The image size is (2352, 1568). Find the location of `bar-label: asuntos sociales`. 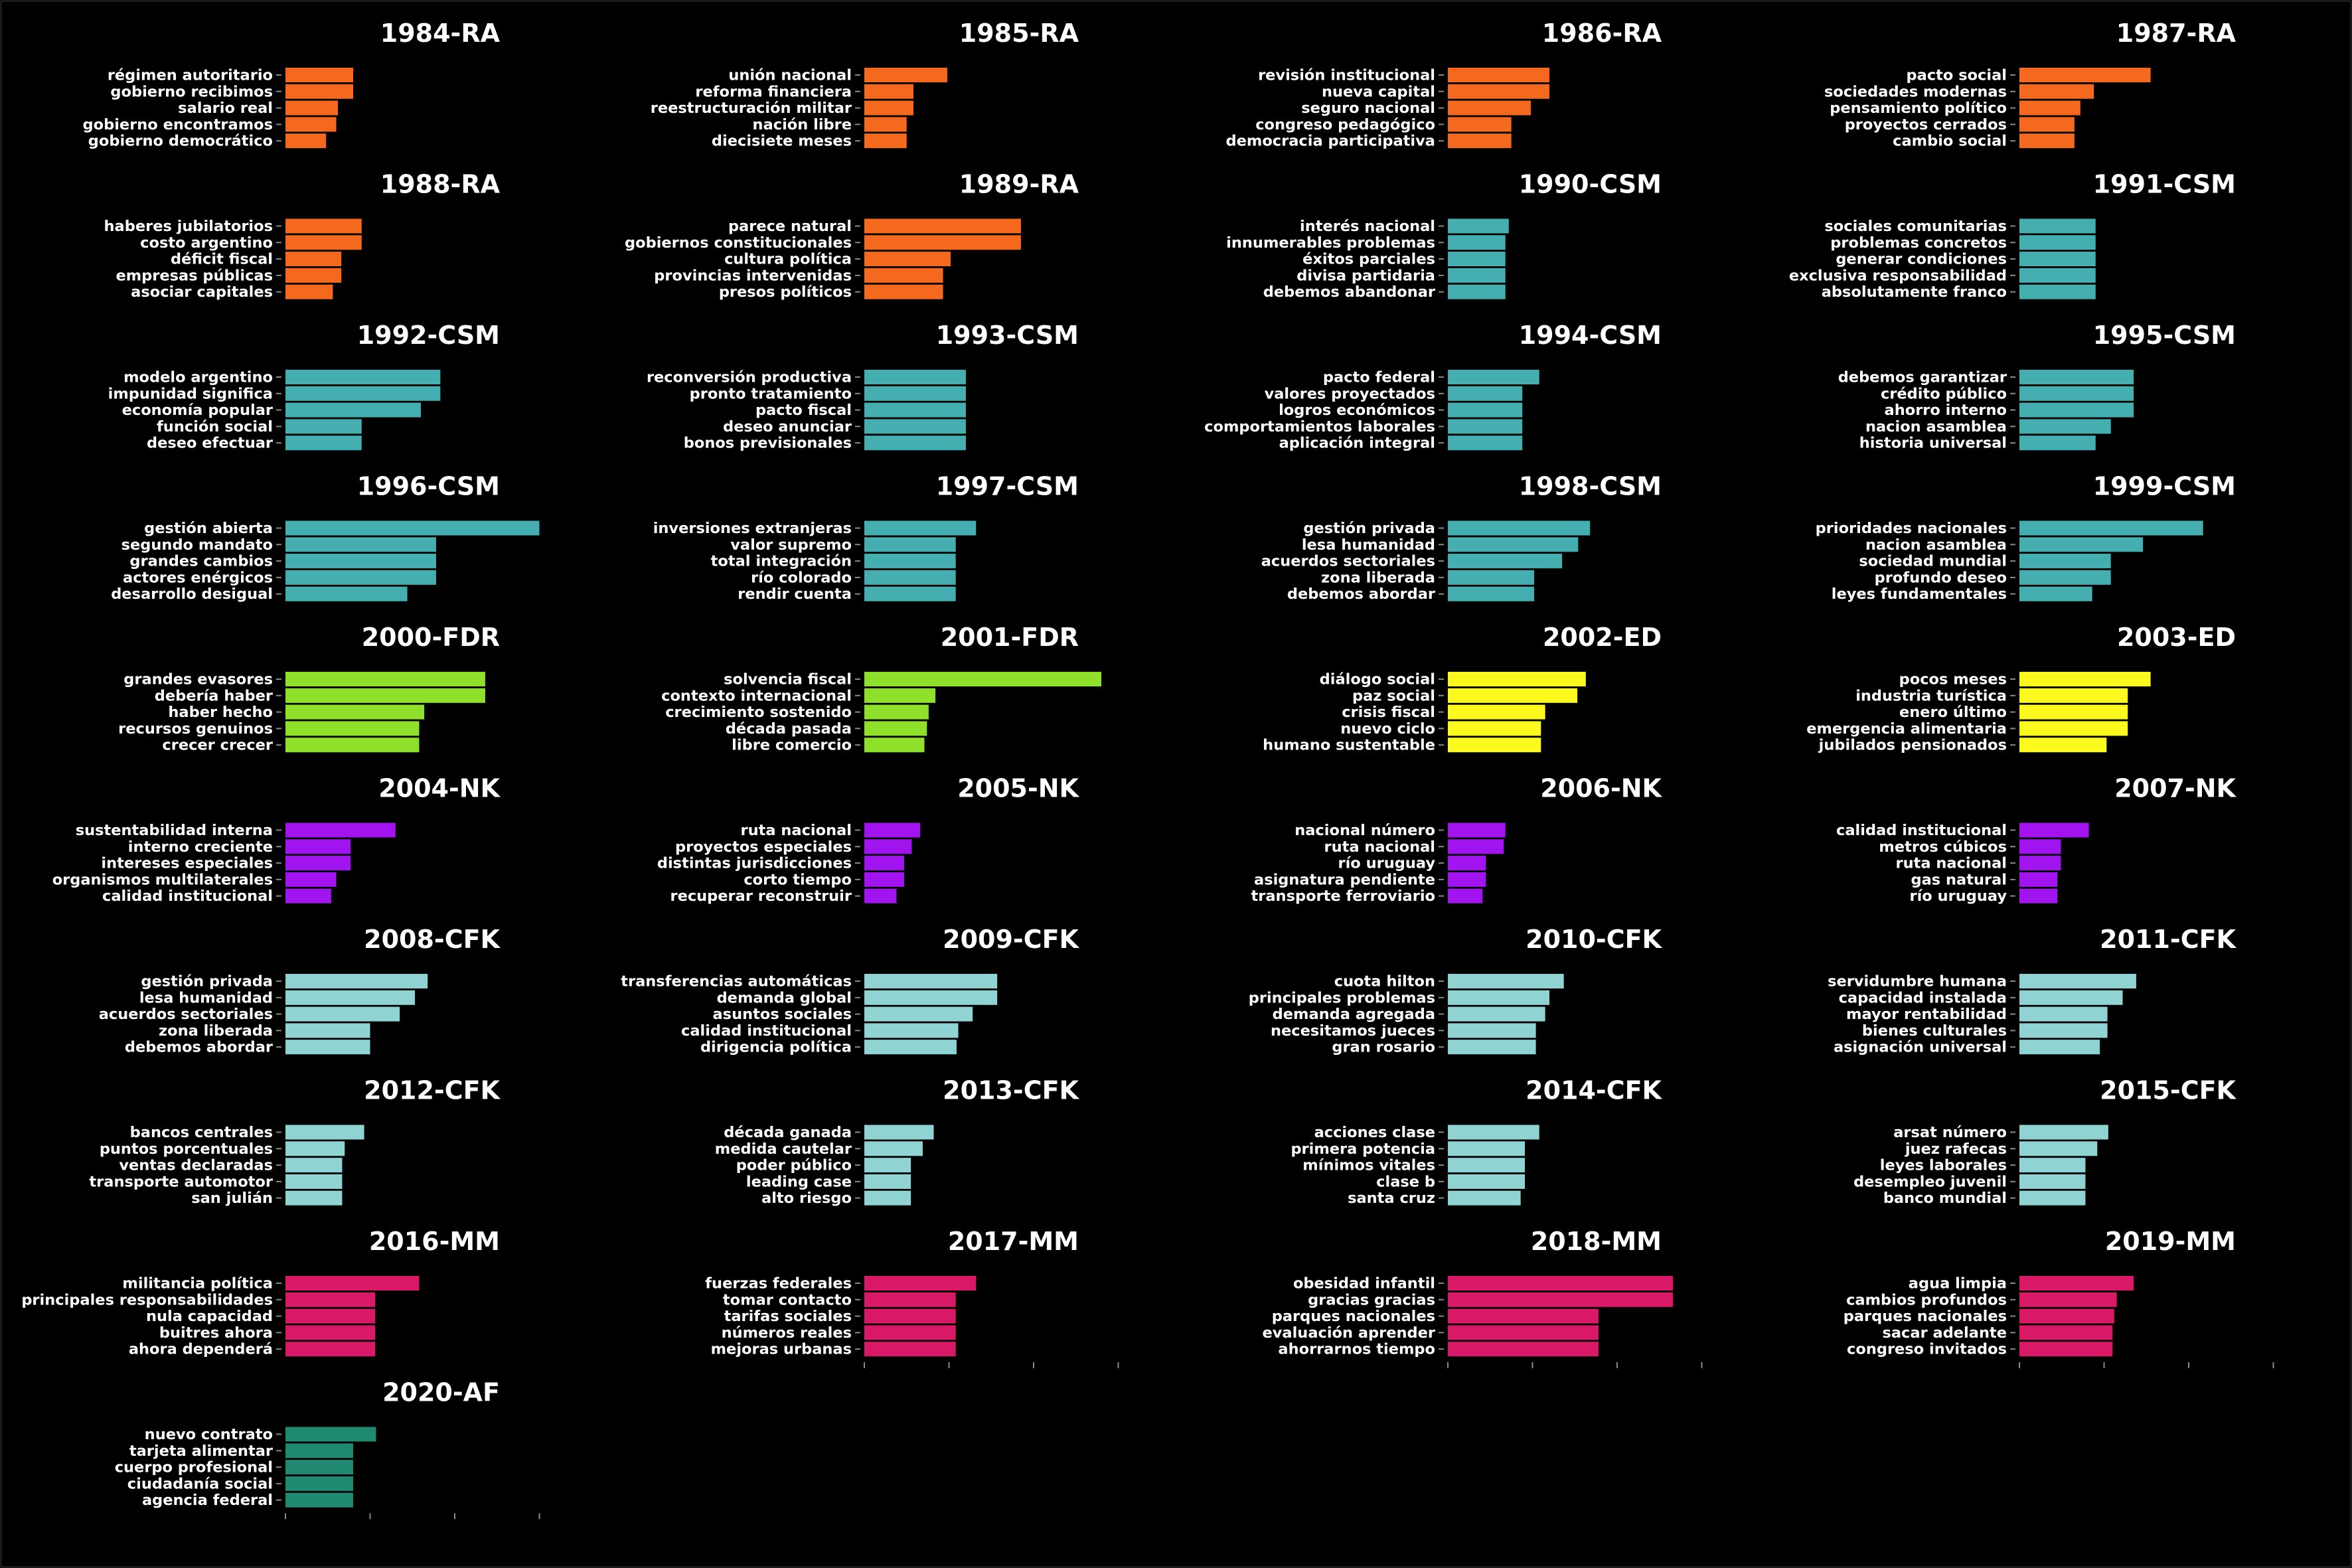

bar-label: asuntos sociales is located at coordinates (782, 1014).